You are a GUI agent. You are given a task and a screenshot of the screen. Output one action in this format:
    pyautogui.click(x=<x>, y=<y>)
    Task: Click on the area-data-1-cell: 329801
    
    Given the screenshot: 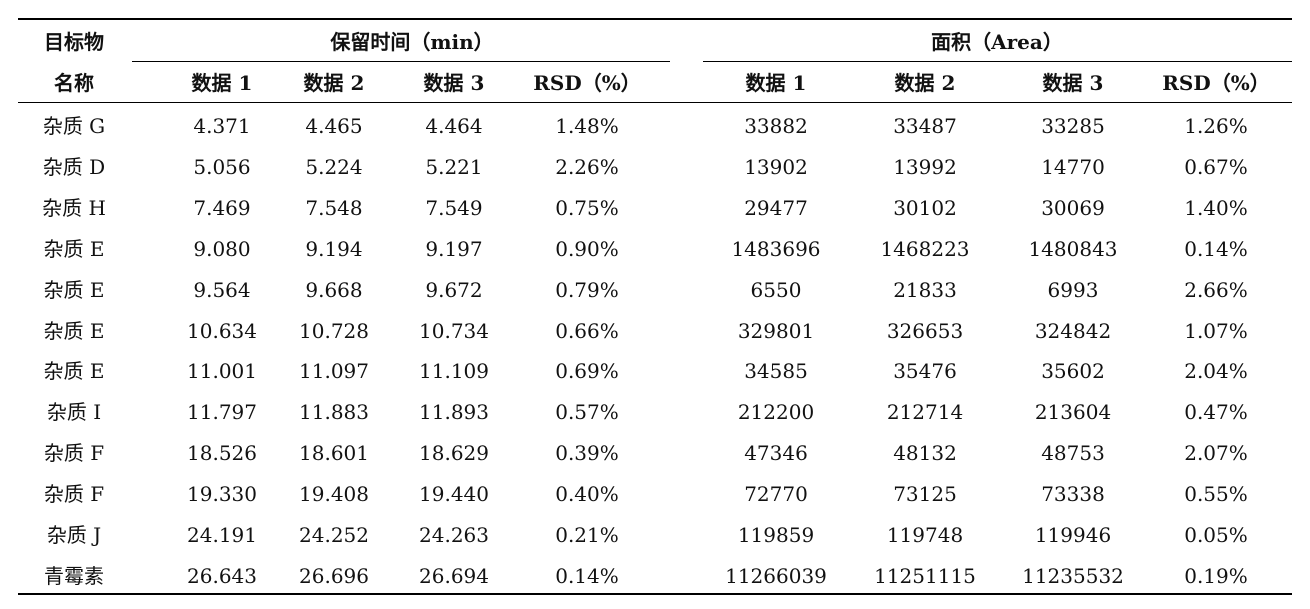 What is the action you would take?
    pyautogui.click(x=776, y=331)
    